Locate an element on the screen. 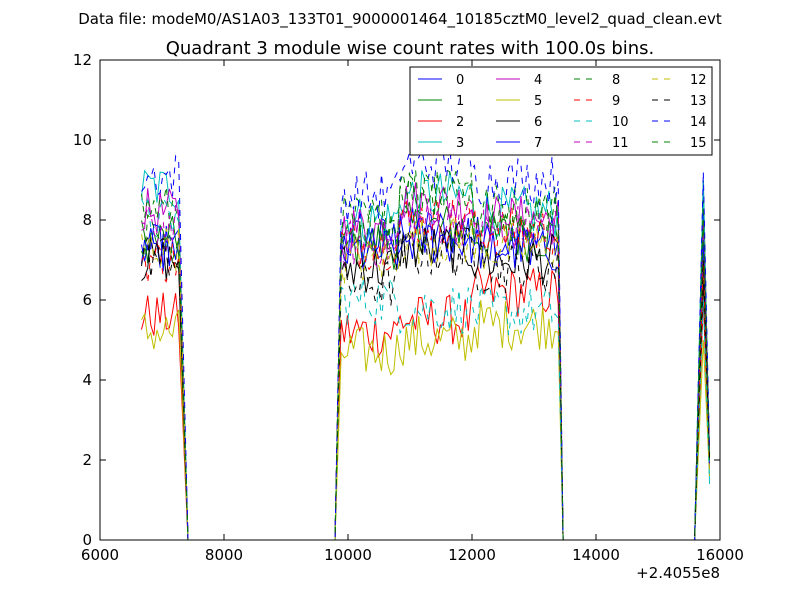  x-tick-label: 8000 is located at coordinates (224, 555).